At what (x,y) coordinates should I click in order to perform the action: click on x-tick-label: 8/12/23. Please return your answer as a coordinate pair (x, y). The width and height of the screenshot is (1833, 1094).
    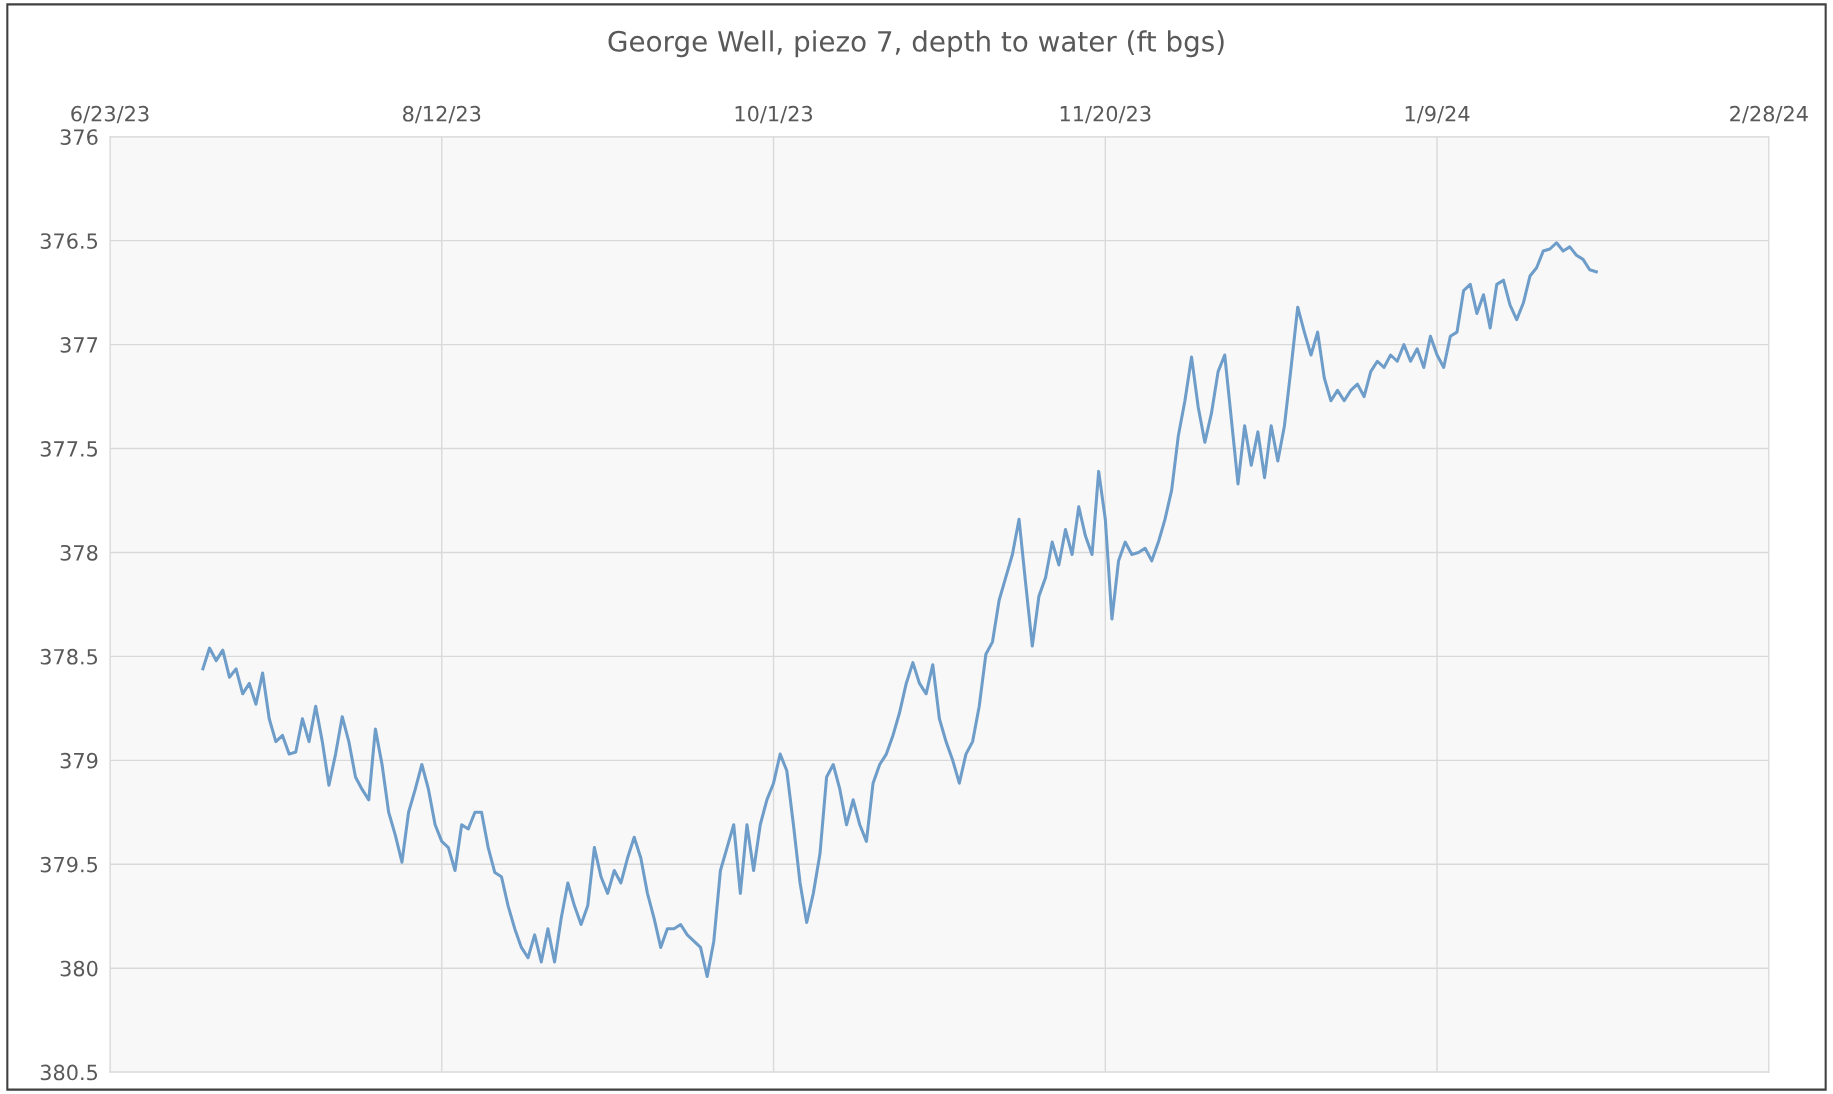
    Looking at the image, I should click on (442, 114).